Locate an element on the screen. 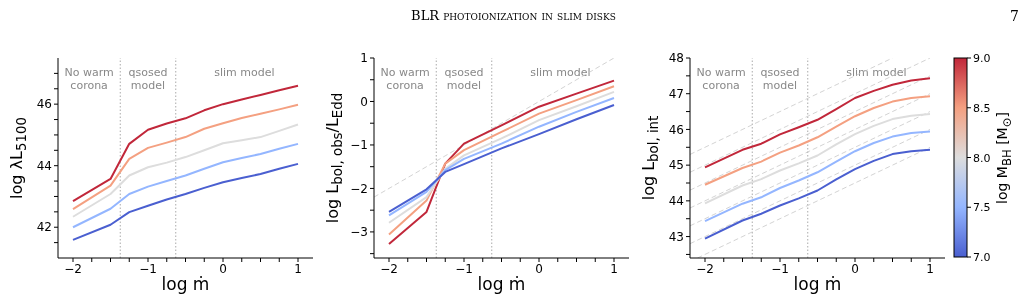  color-bar-label: 8.5 is located at coordinates (982, 108).